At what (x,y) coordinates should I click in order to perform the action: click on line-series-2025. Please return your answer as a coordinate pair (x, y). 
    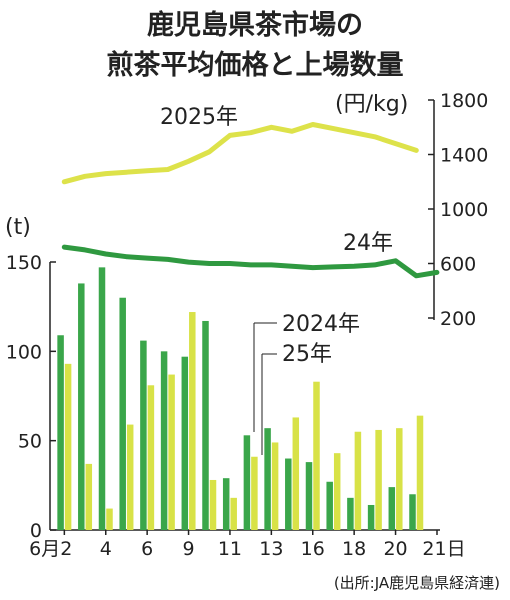
    Looking at the image, I should click on (240, 153).